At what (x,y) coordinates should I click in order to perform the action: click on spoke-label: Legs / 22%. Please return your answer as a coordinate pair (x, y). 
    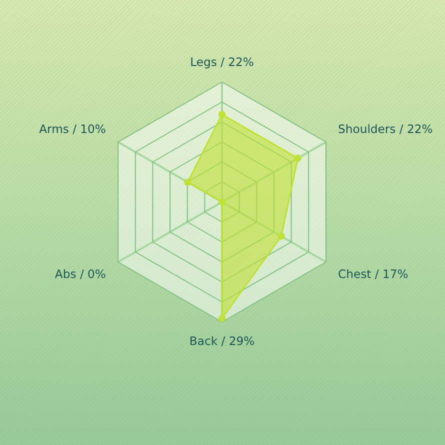
    Looking at the image, I should click on (222, 62).